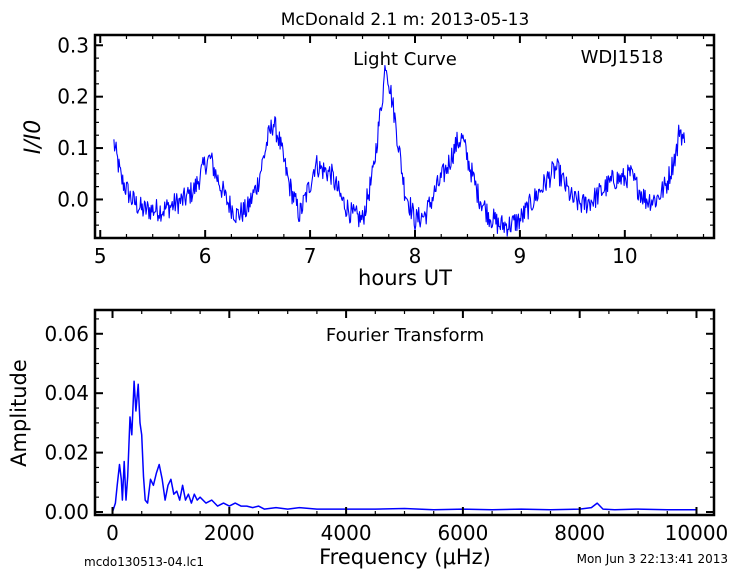 The height and width of the screenshot is (581, 742). I want to click on light-curve-x-tick-label: 6, so click(205, 256).